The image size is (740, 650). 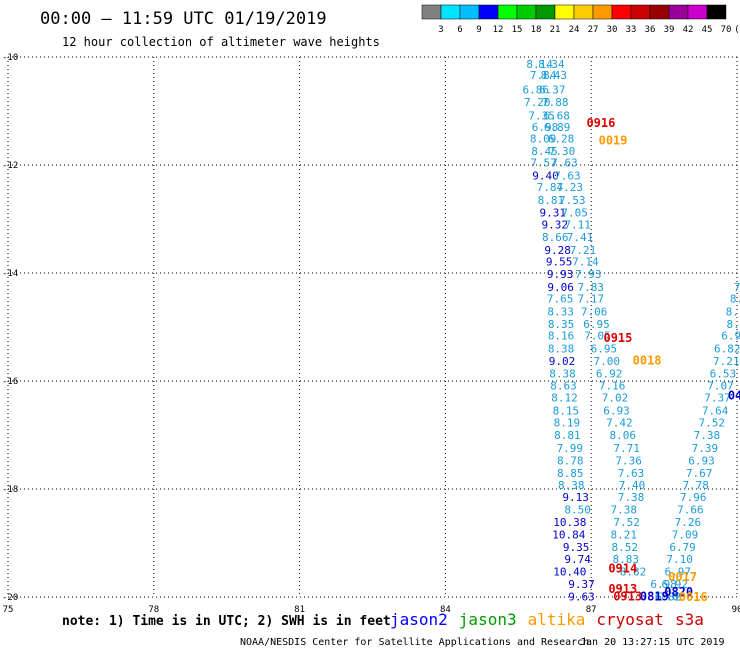 What do you see at coordinates (581, 596) in the screenshot?
I see `wave-height-label: 9.63` at bounding box center [581, 596].